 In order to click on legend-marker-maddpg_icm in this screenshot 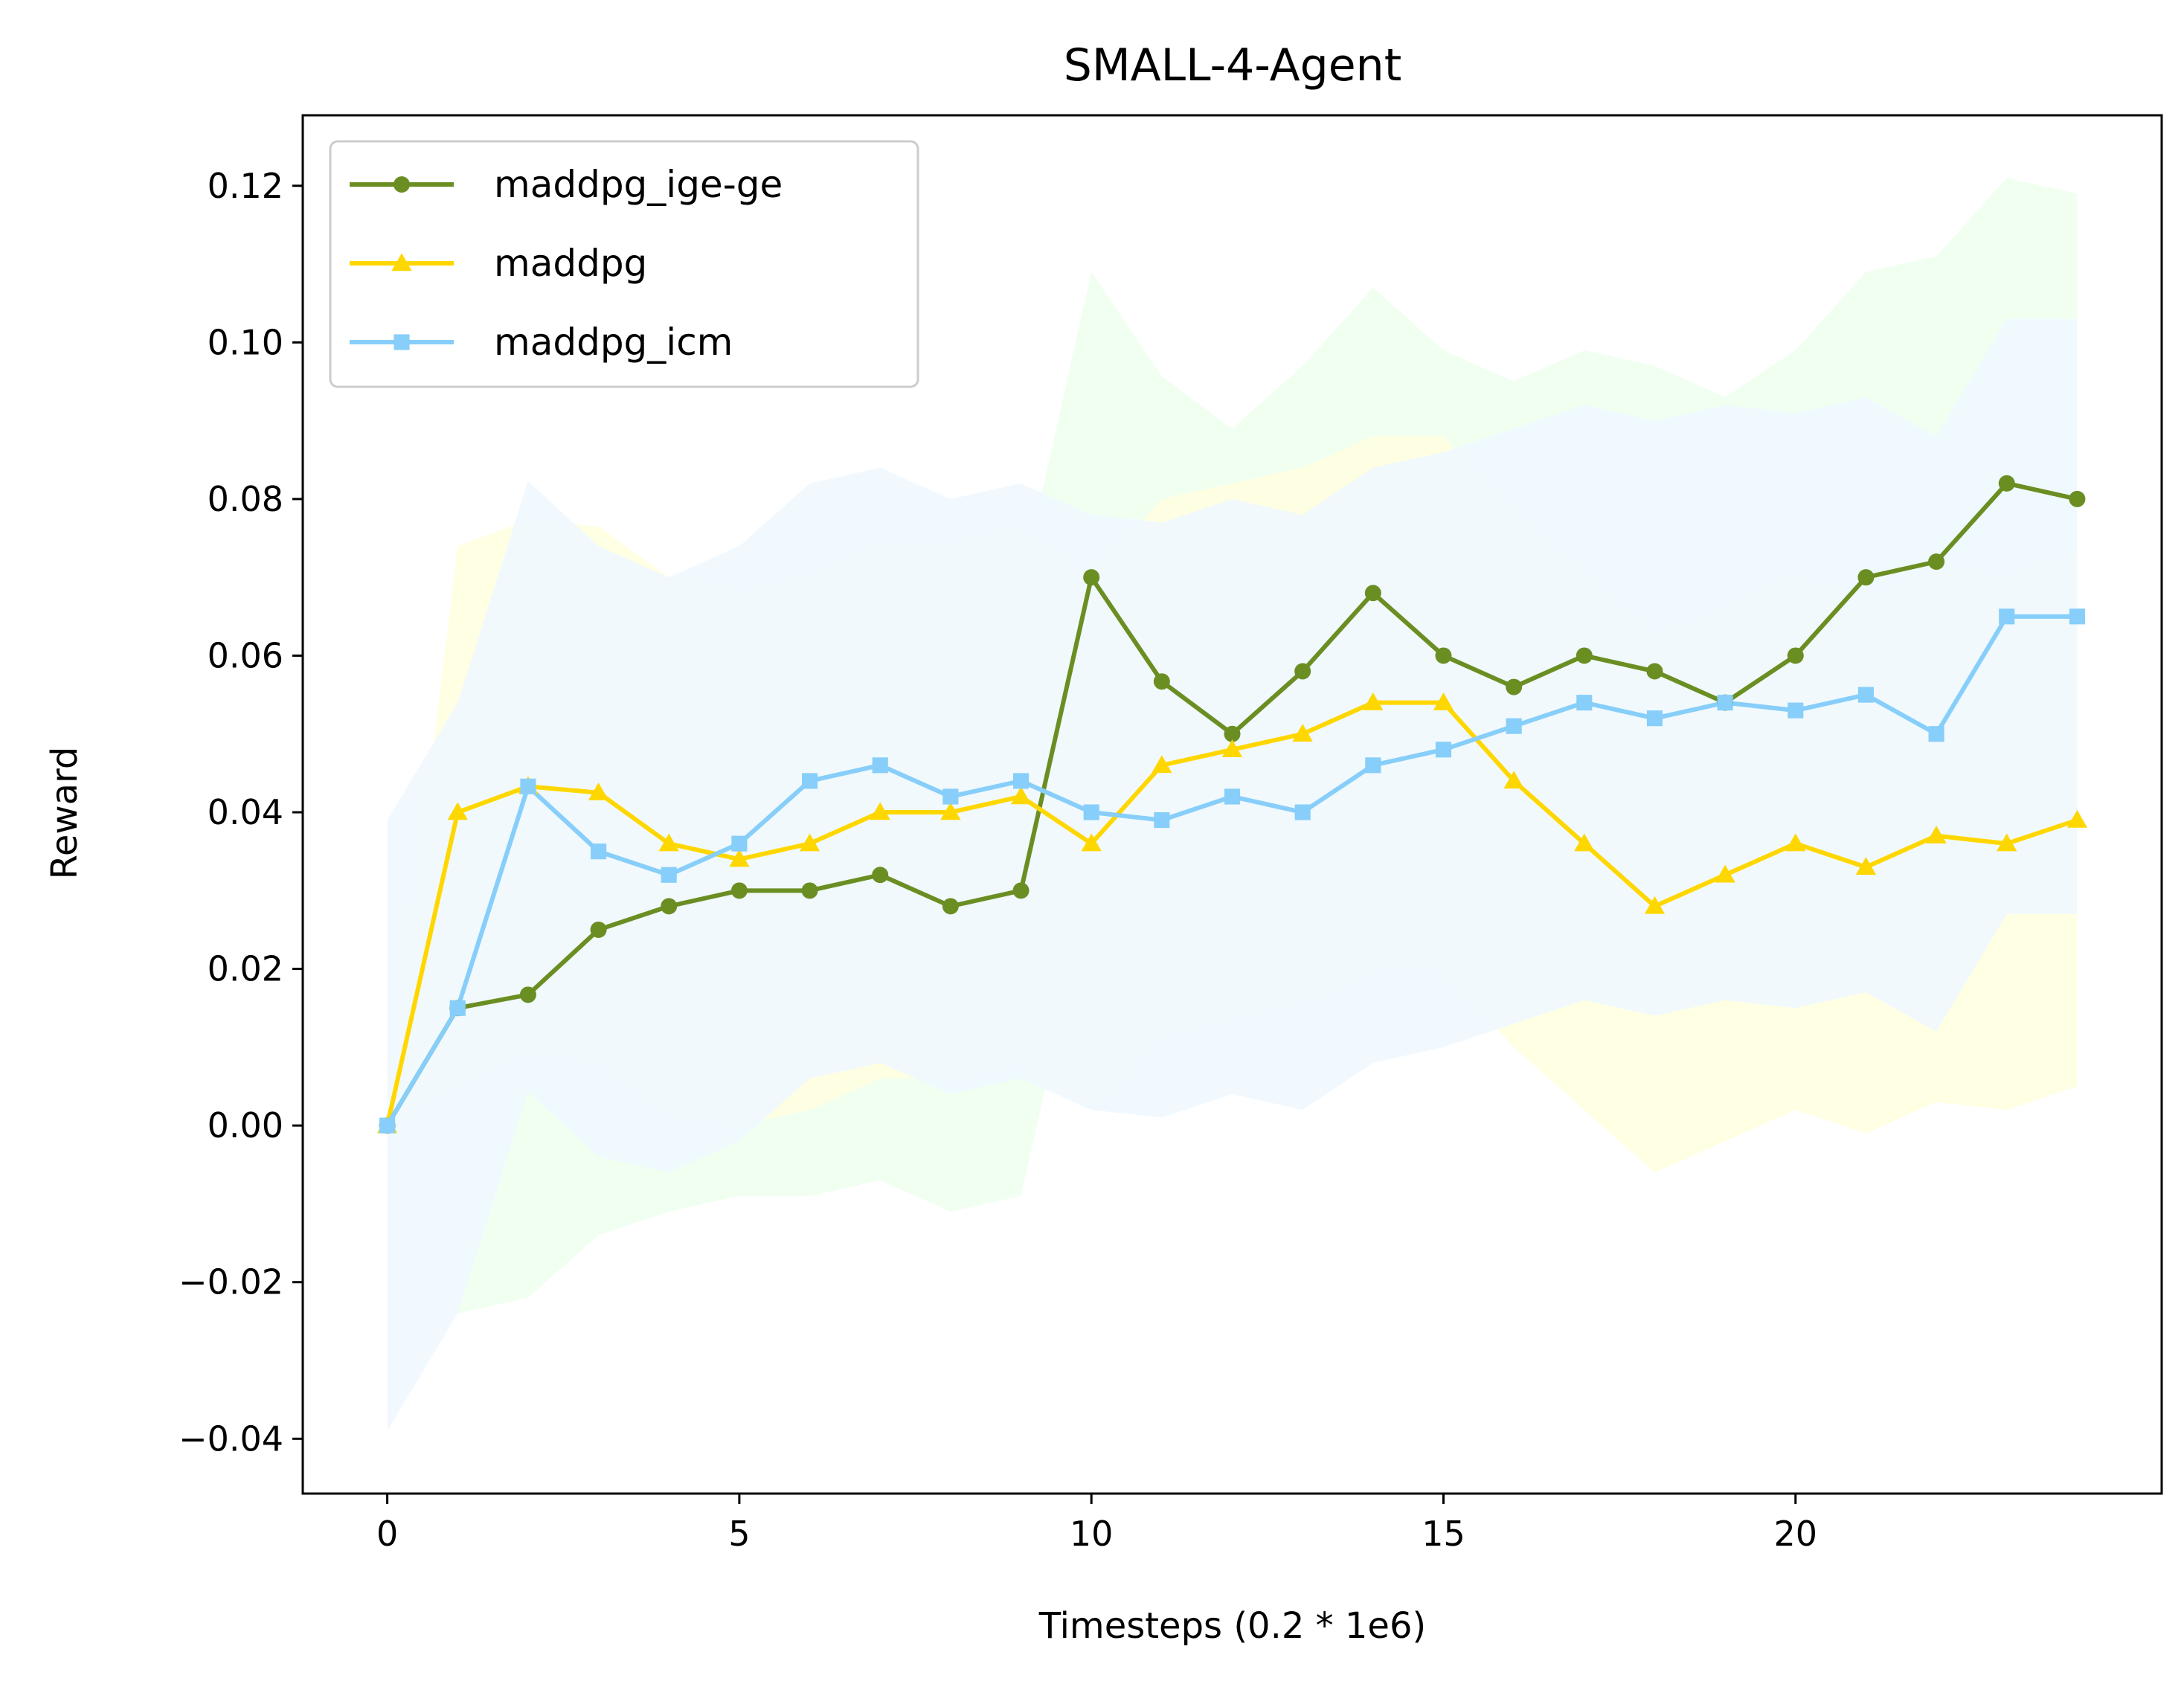, I will do `click(402, 342)`.